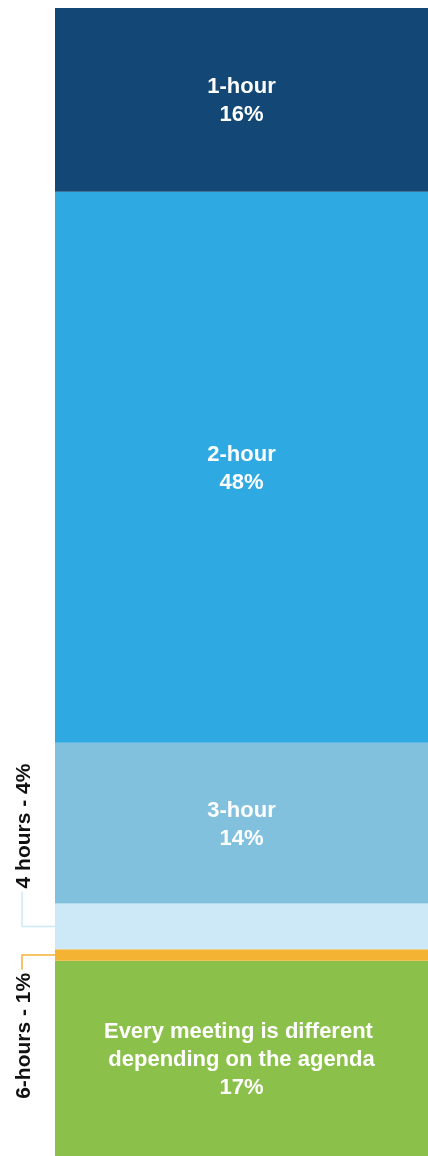  What do you see at coordinates (242, 809) in the screenshot?
I see `series-label: 3-hour` at bounding box center [242, 809].